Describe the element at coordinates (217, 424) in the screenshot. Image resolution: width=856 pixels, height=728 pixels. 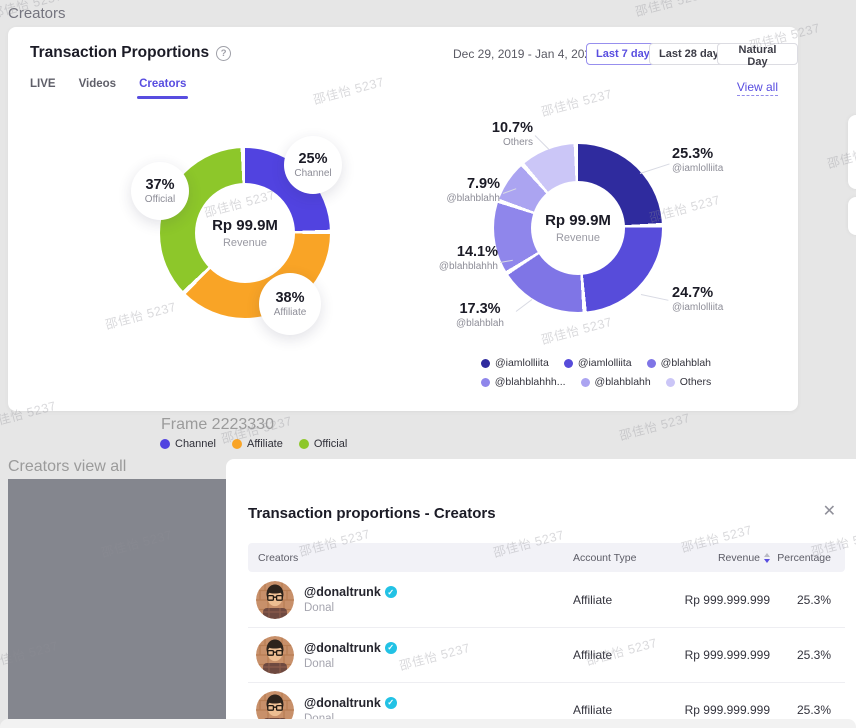
I see `frame-label: Frame 2223330` at that location.